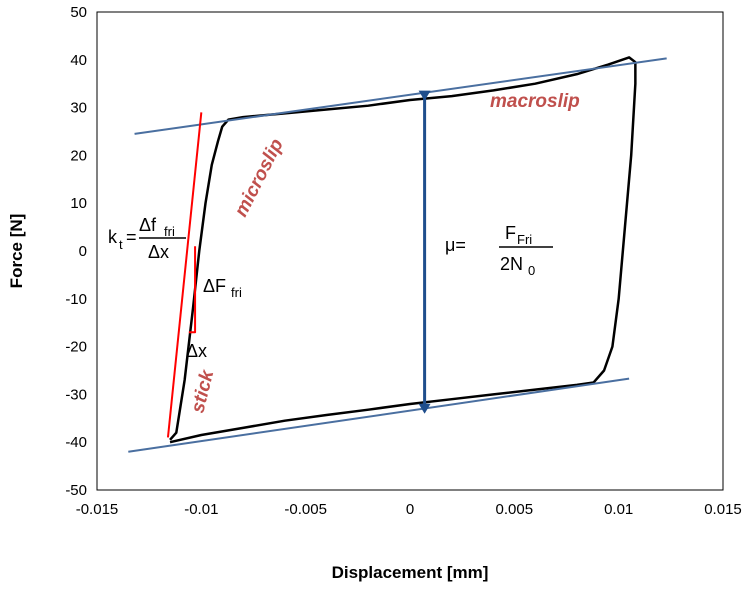  Describe the element at coordinates (455, 245) in the screenshot. I see `mu-lhs: μ=` at that location.